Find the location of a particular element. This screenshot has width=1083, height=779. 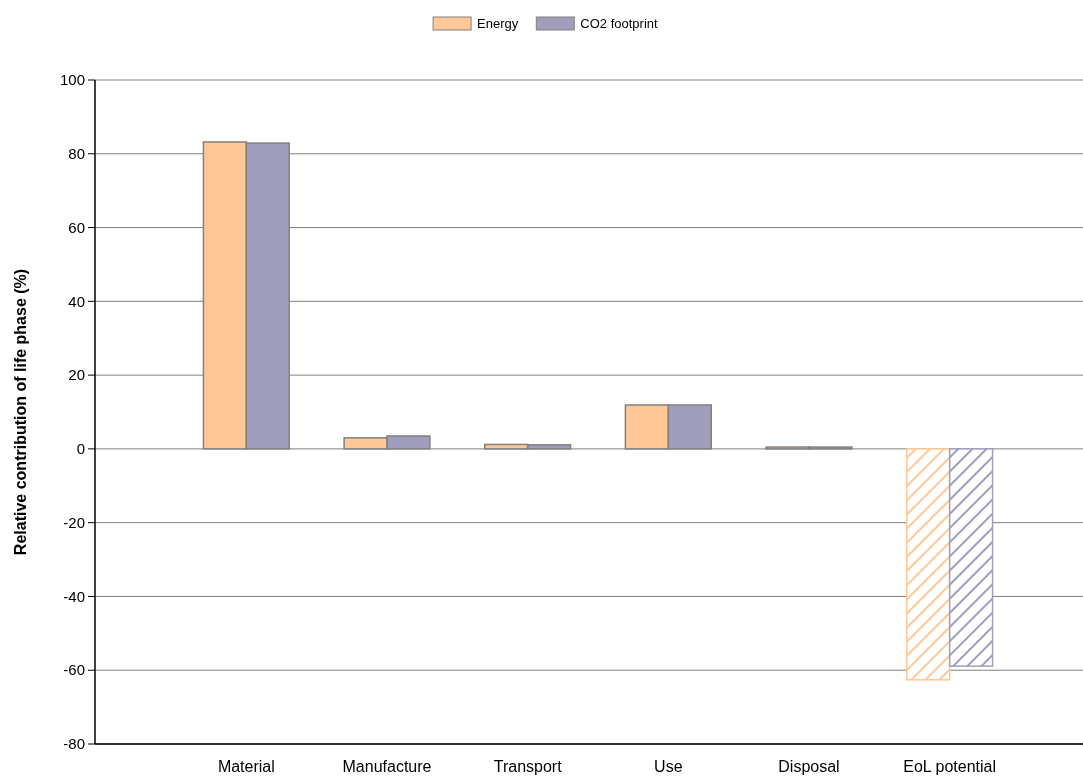

y-tick-label: 60 is located at coordinates (76, 227).